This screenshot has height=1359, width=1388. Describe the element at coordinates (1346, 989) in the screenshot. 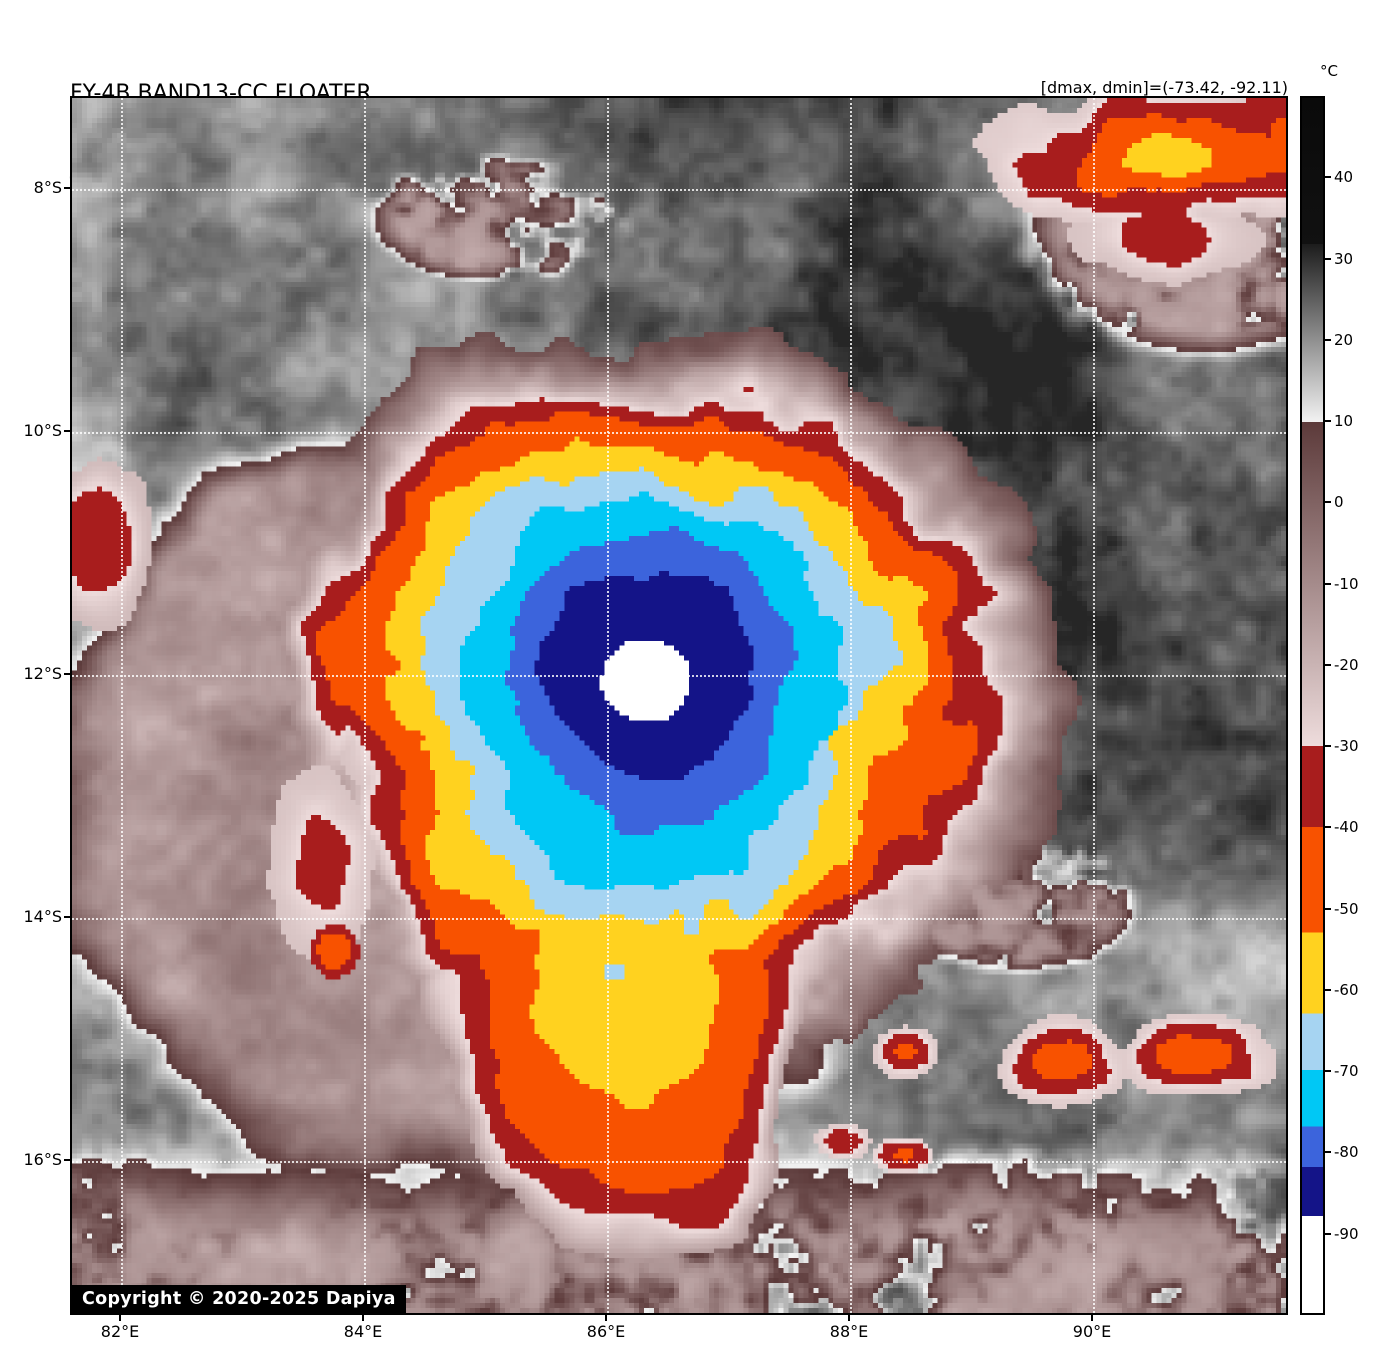

I see `colorbar-tick-label: -60` at that location.